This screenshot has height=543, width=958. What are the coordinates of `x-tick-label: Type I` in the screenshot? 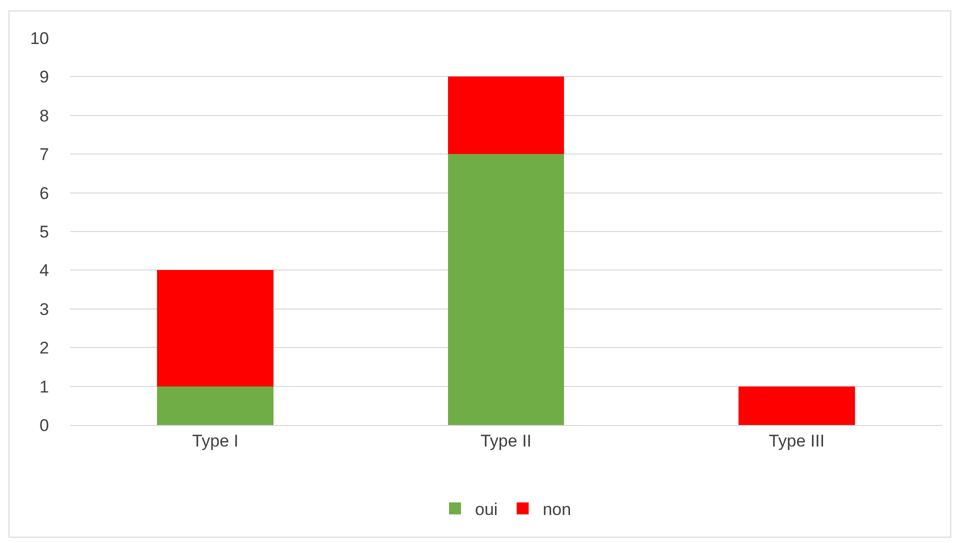 It's located at (215, 440).